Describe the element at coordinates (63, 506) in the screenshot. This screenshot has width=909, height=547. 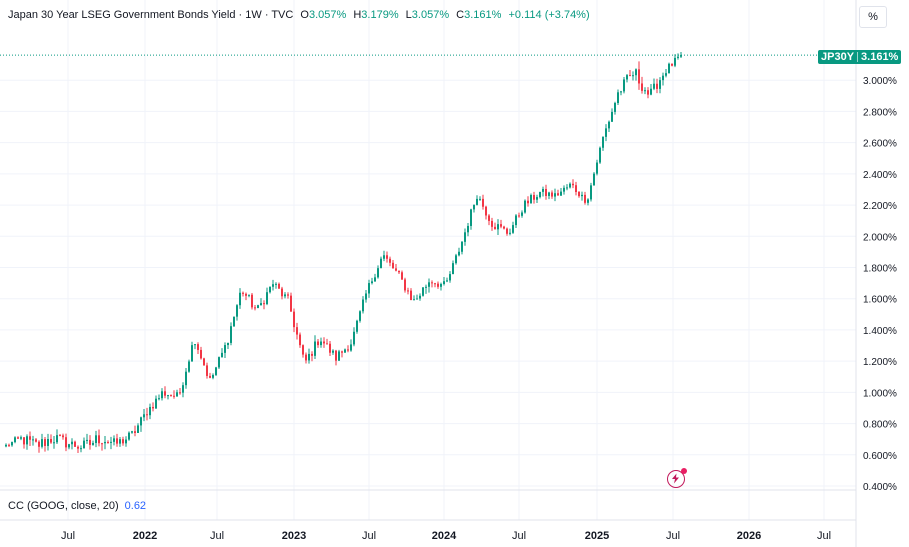
I see `indicator-label: CC (GOOG, close, 20)` at that location.